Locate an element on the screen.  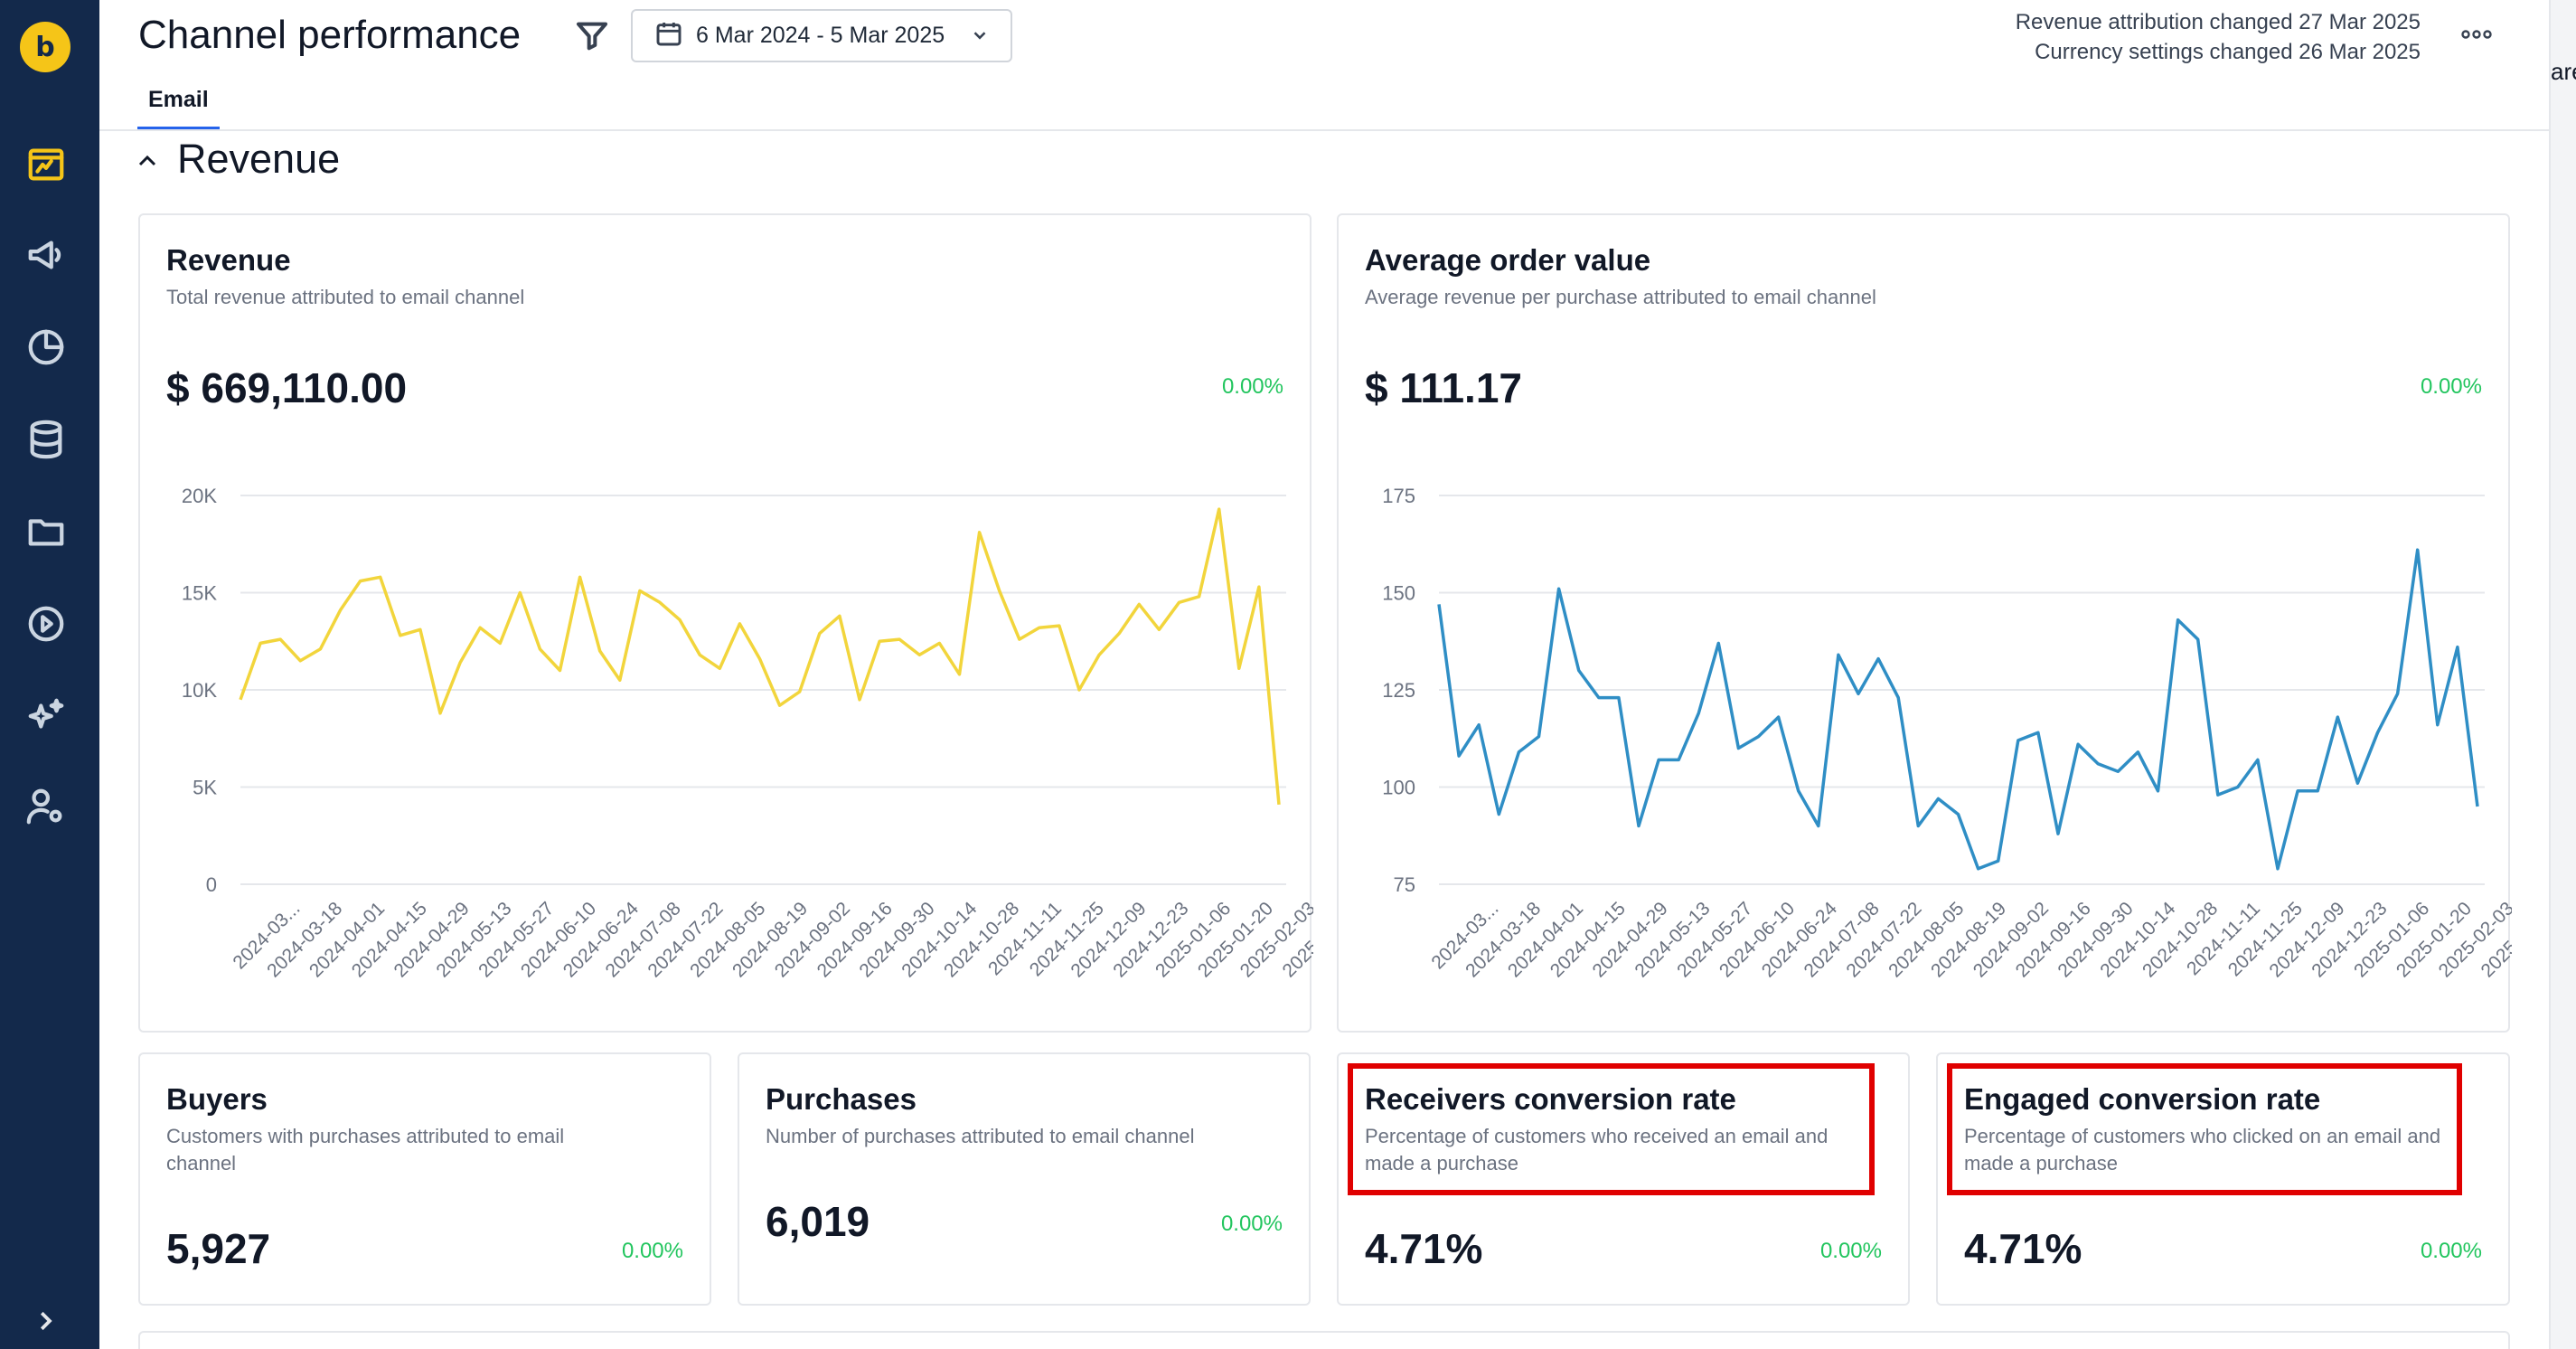
highlight-engaged-conversion is located at coordinates (2204, 1129).